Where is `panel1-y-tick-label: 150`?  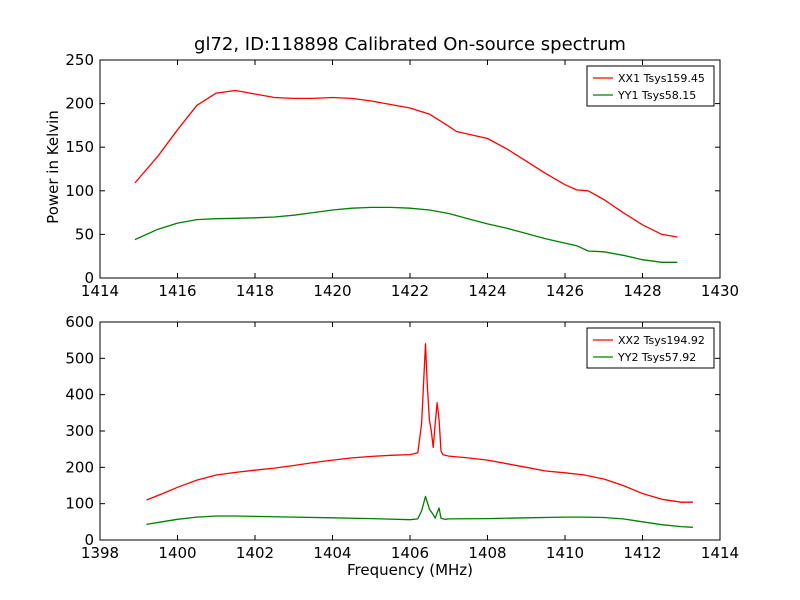 panel1-y-tick-label: 150 is located at coordinates (79, 147).